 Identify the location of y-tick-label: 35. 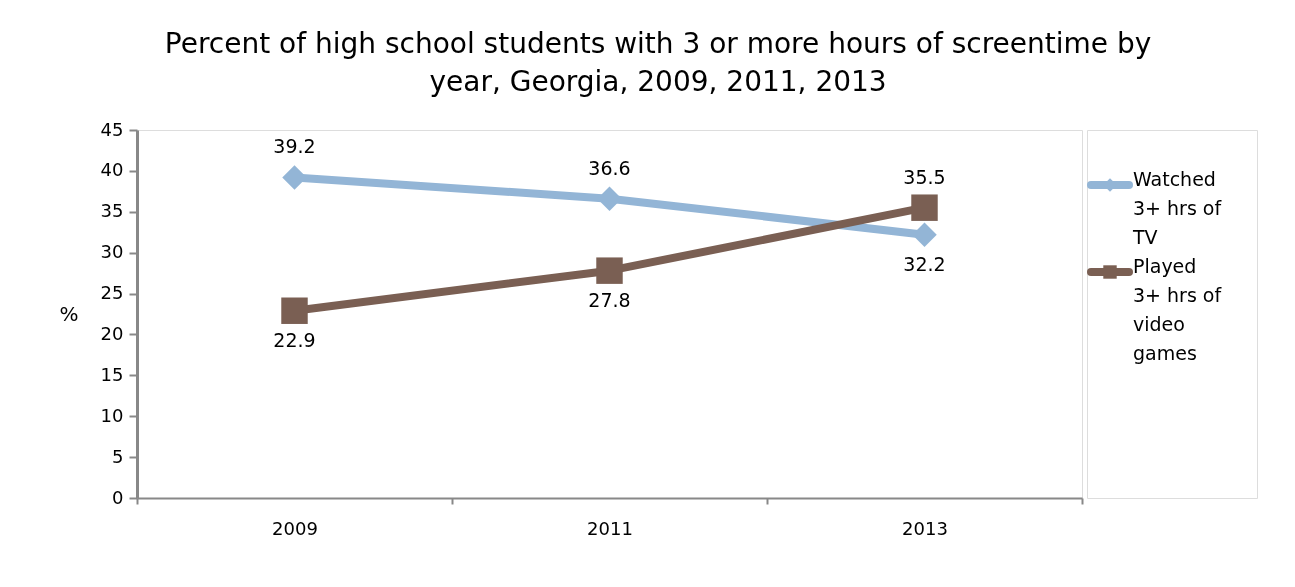
(112, 211).